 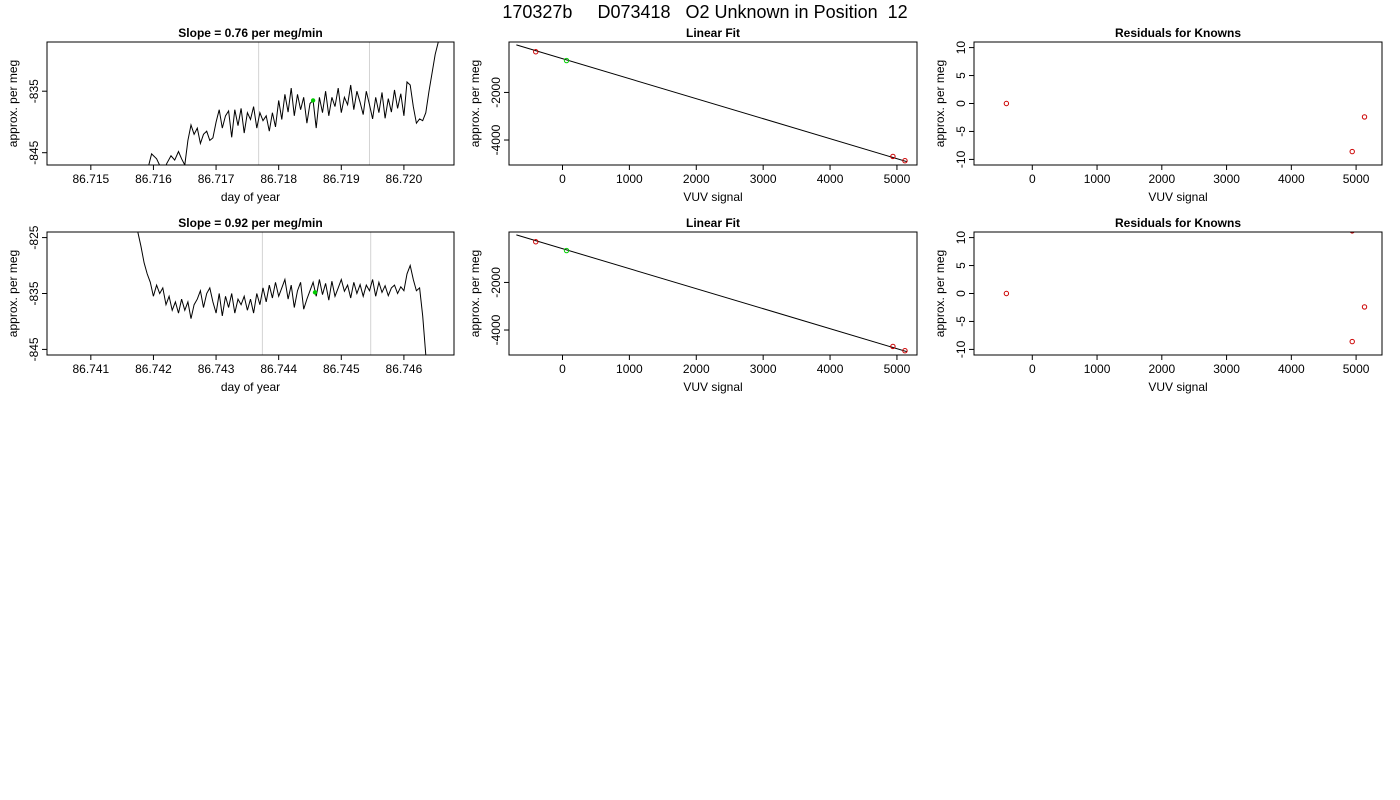 I want to click on y-tick-label: -4000, so click(x=496, y=139).